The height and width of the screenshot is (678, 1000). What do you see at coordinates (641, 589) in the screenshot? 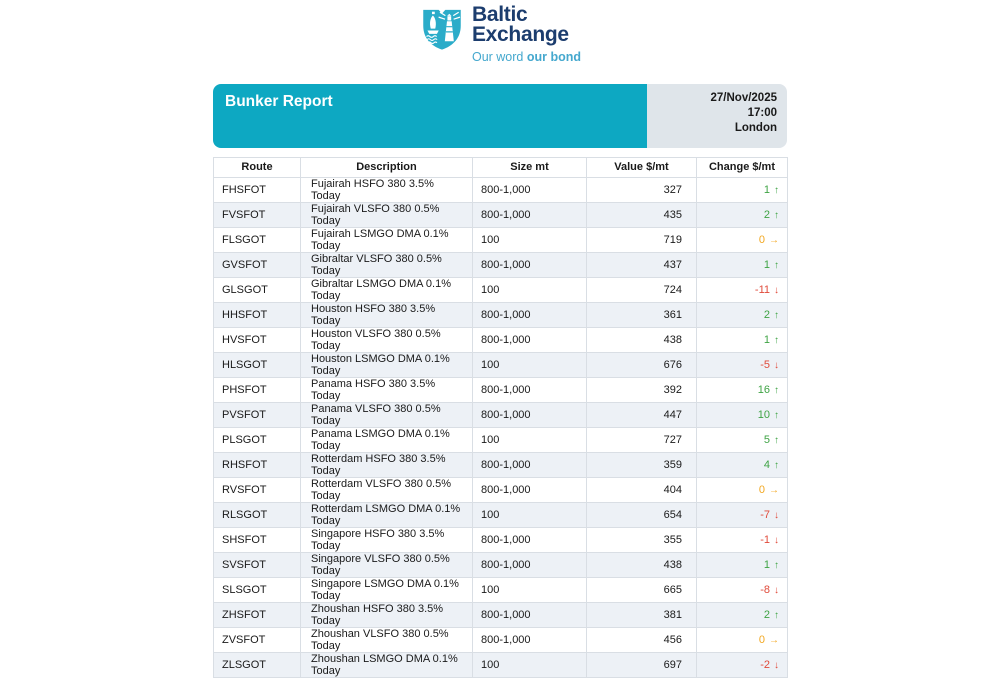
I see `value-cell: 665` at bounding box center [641, 589].